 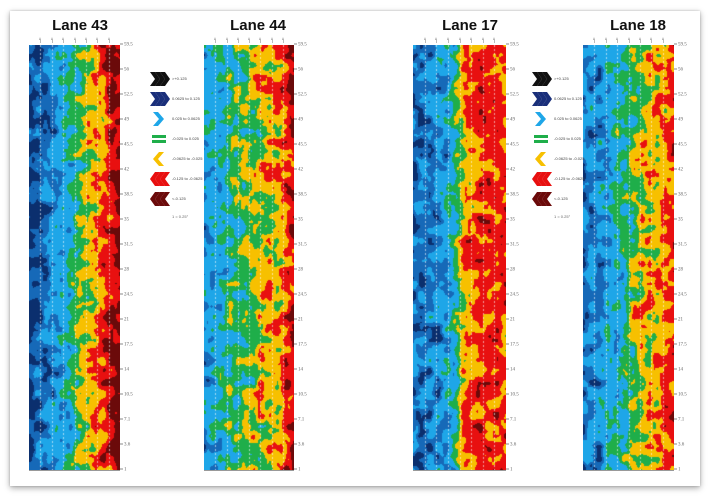 I want to click on lane-43-heatmap, so click(x=74, y=257).